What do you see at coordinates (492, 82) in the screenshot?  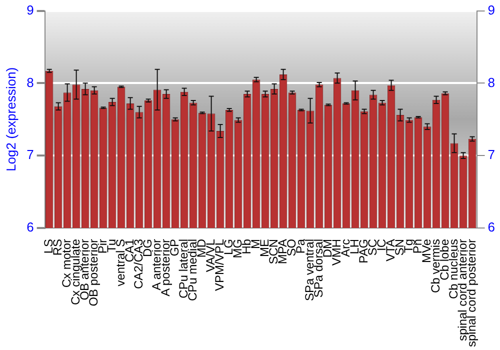 I see `y2-tick-label: 8` at bounding box center [492, 82].